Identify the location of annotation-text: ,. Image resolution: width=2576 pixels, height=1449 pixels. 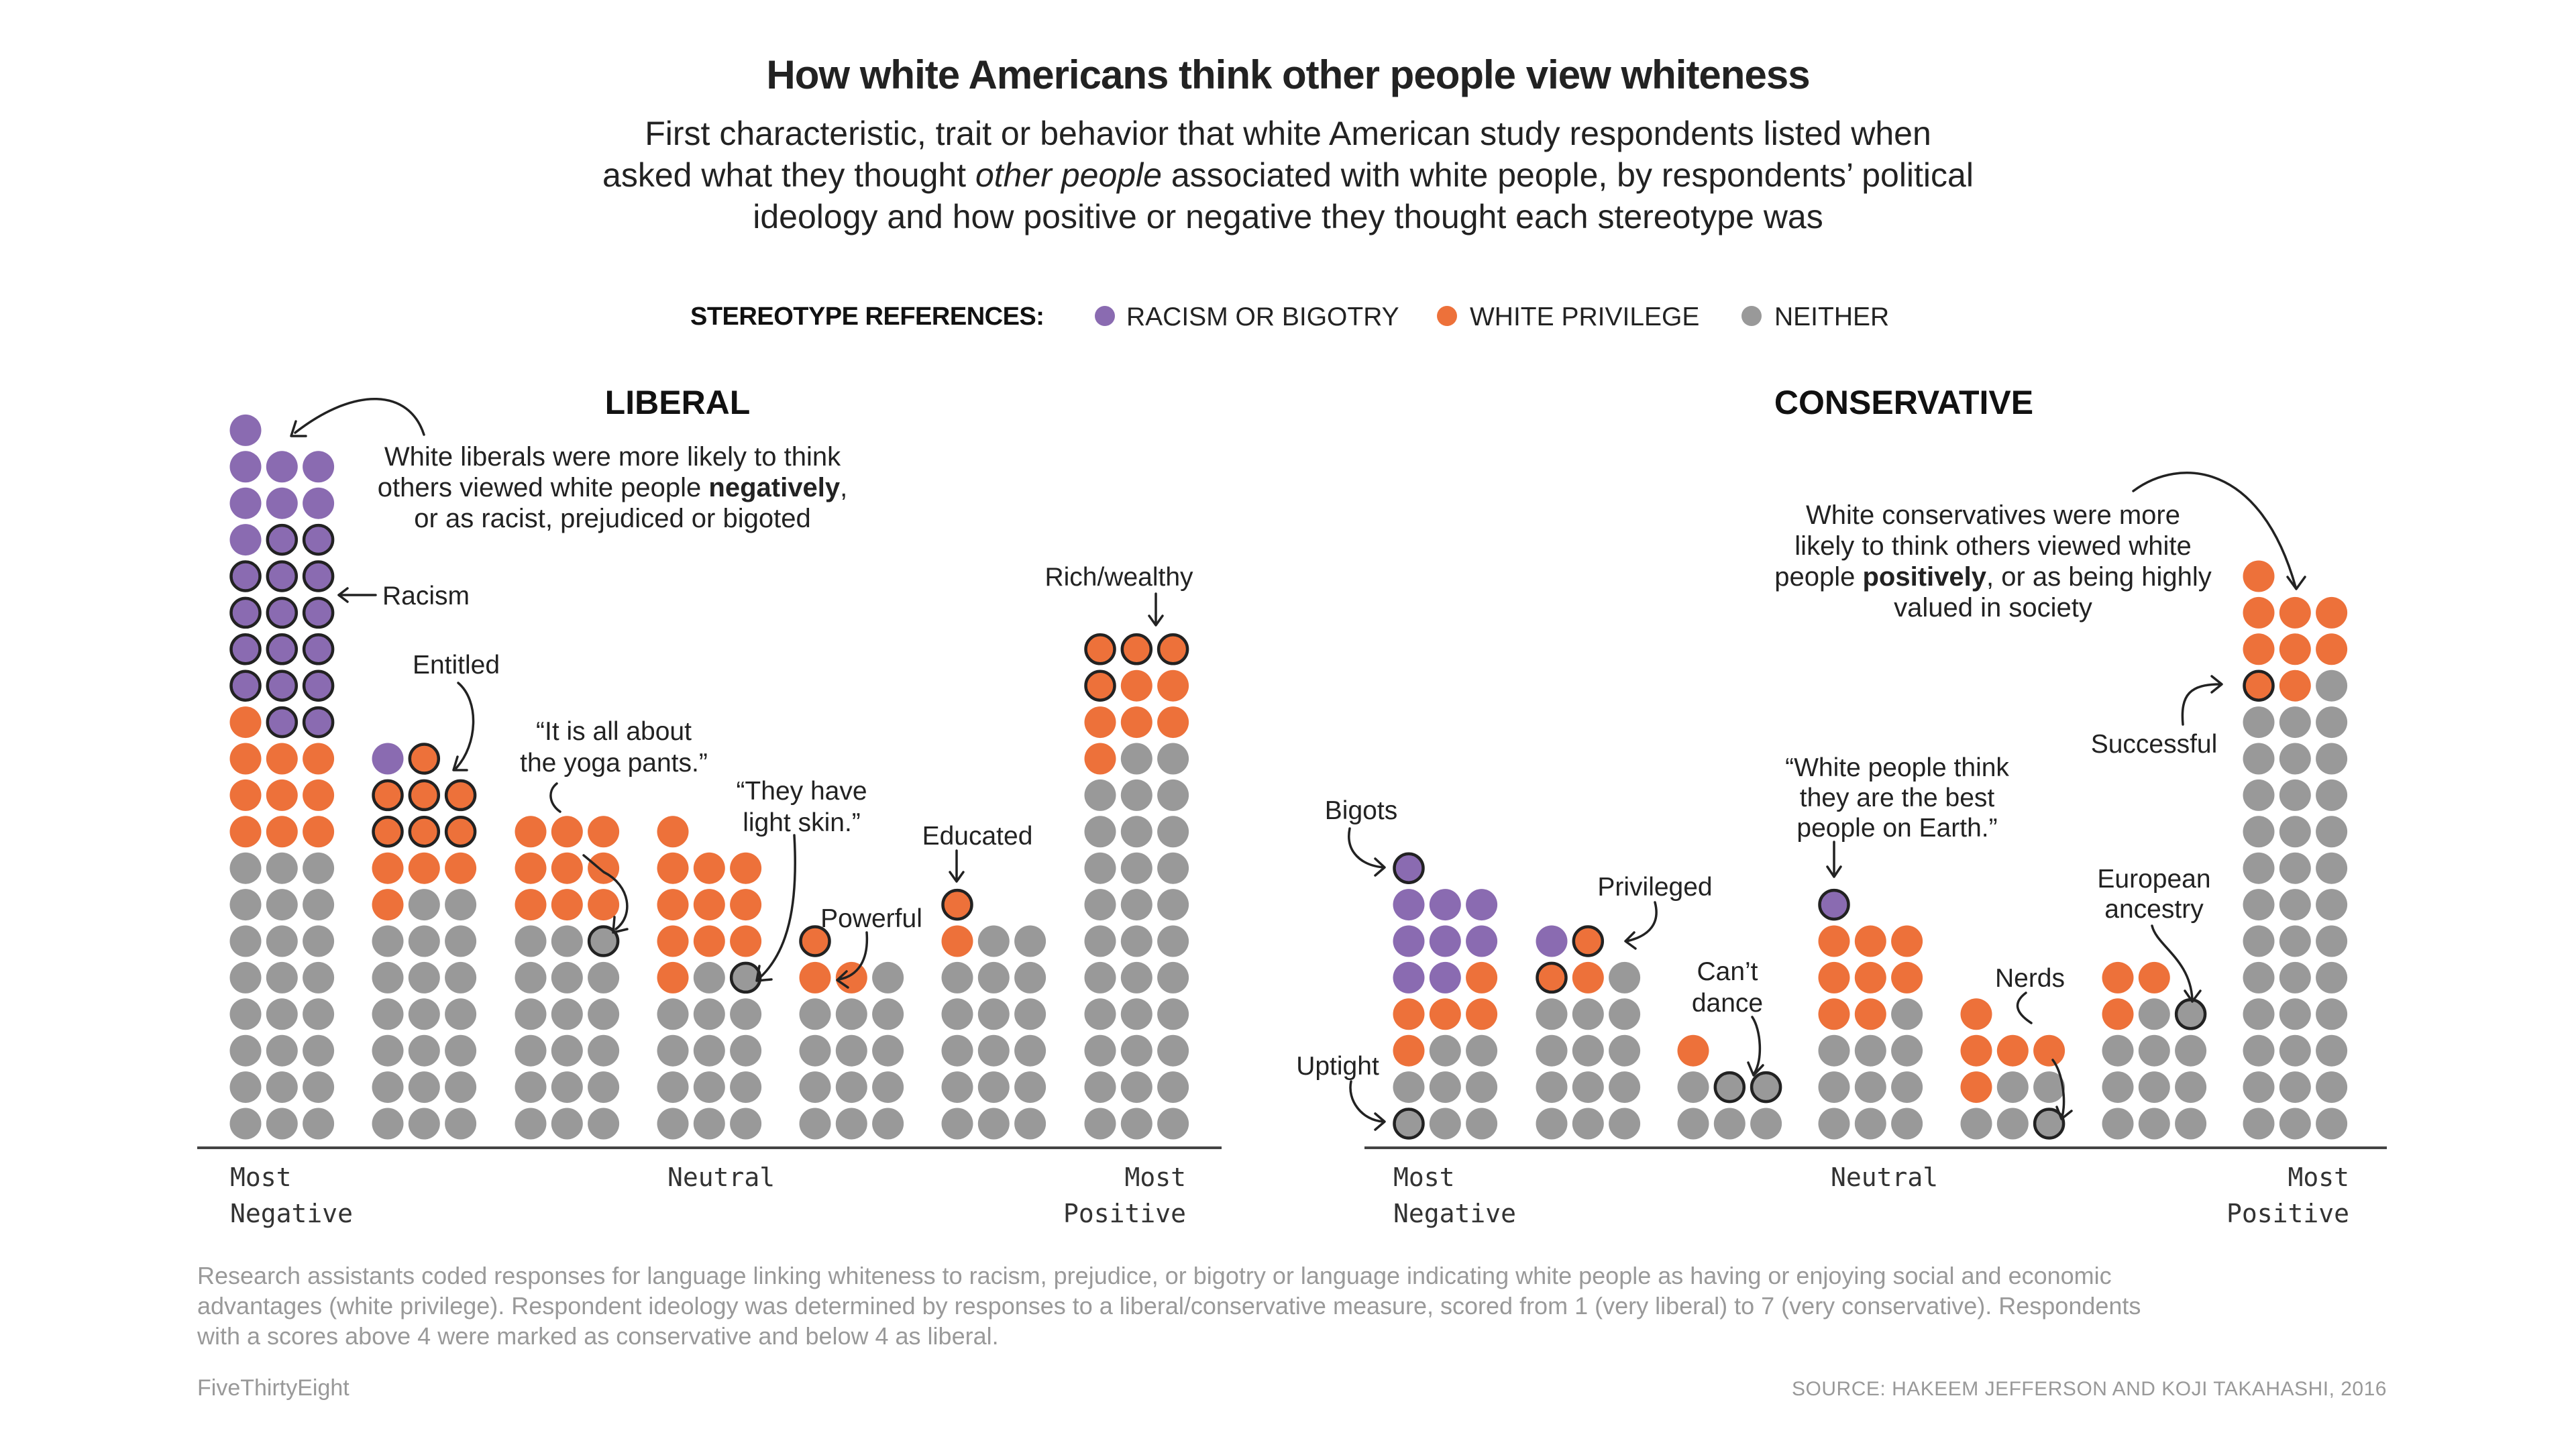
(843, 487).